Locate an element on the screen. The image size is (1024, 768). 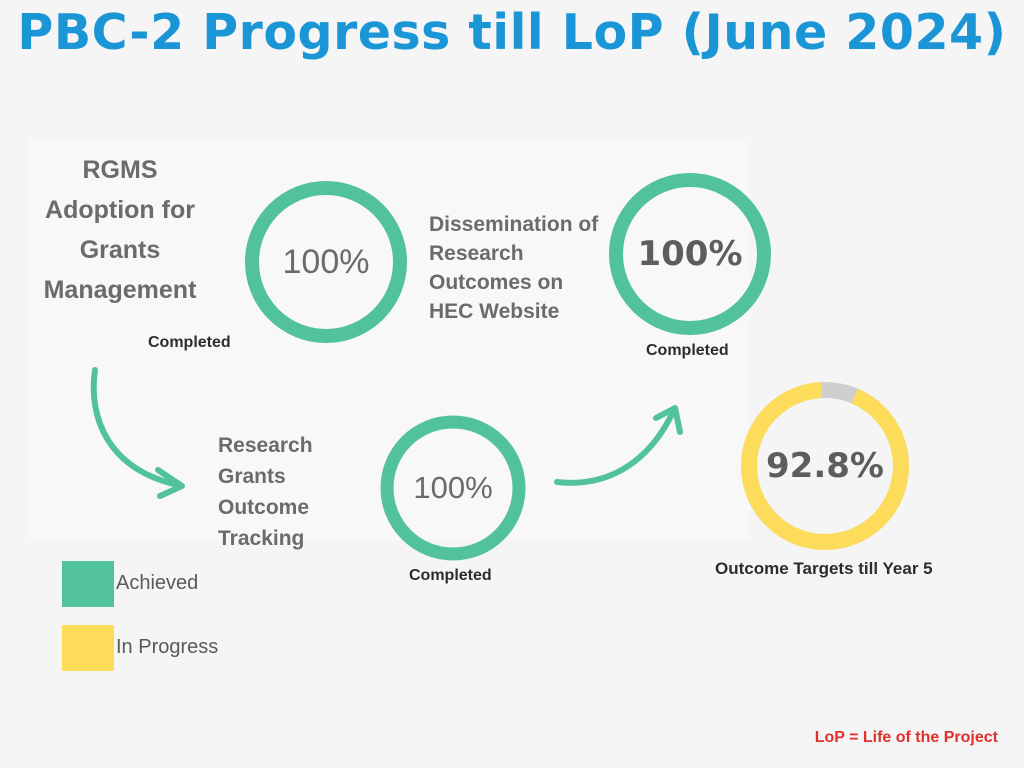
targets-label: Outcome Targets till Year 5 is located at coordinates (824, 568).